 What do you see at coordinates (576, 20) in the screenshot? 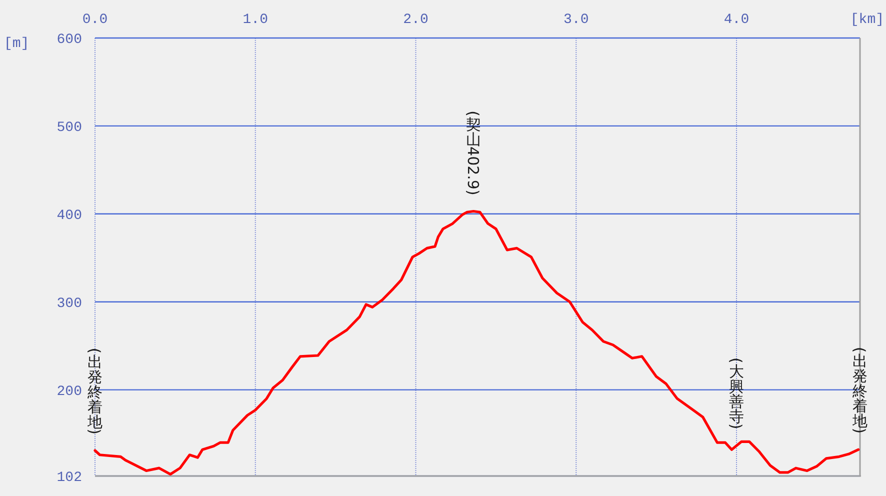
I see `x-tick-label: 3.0` at bounding box center [576, 20].